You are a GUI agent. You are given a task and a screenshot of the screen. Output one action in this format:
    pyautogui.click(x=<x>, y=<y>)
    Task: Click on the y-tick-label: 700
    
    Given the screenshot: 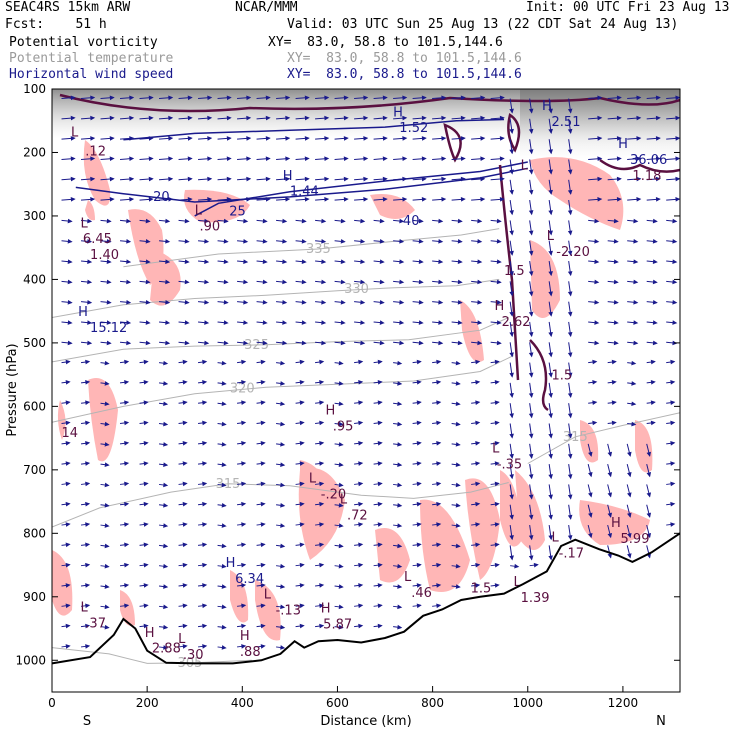 What is the action you would take?
    pyautogui.click(x=34, y=470)
    